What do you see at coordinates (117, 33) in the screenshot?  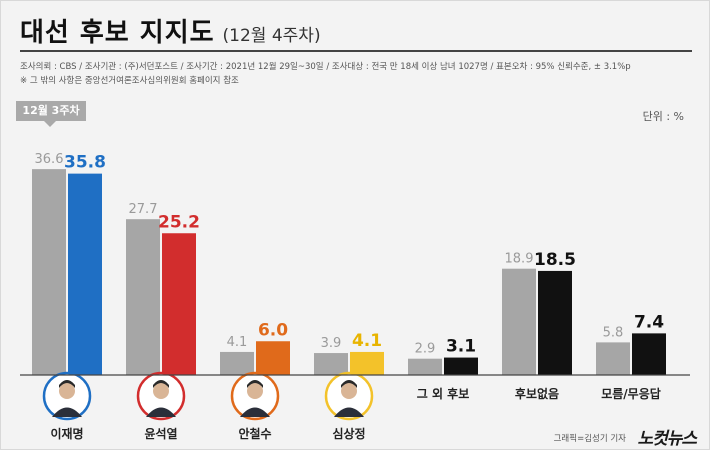 I see `page-title: 대선 후보 지지도` at bounding box center [117, 33].